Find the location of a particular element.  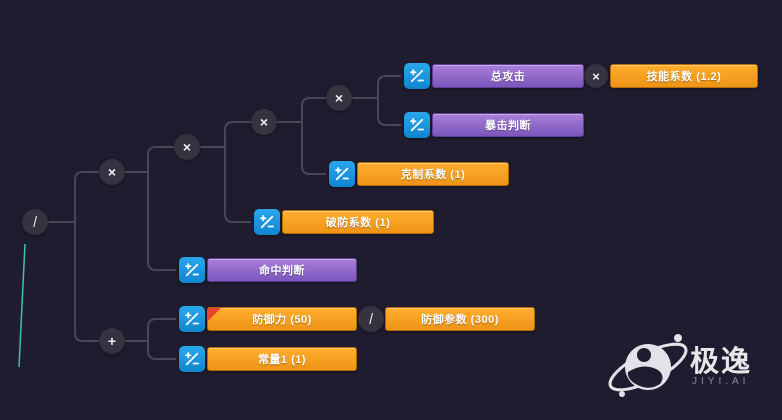

node-break-coef: 破防系数 (1) is located at coordinates (358, 222).